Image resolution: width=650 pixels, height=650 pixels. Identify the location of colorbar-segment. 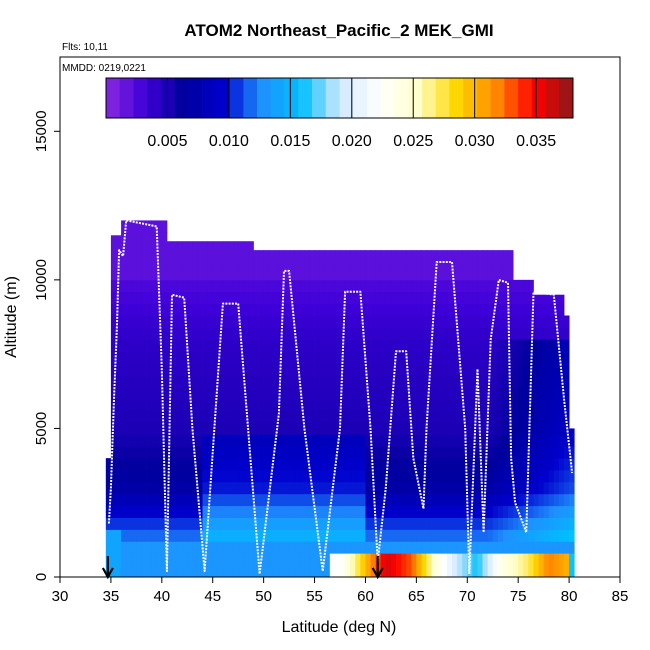
(552, 98).